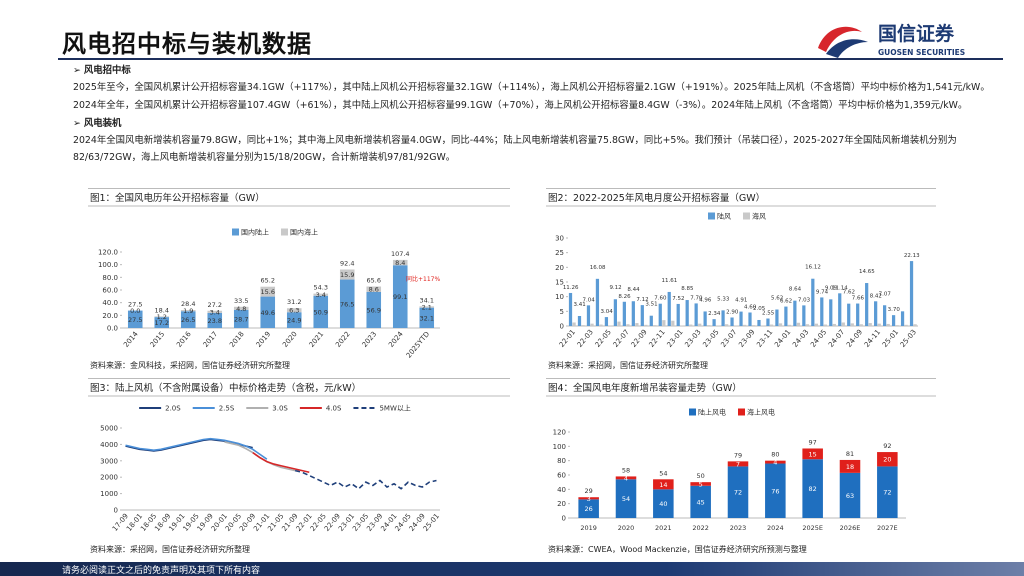 This screenshot has width=1024, height=576. Describe the element at coordinates (184, 339) in the screenshot. I see `x-tick-label: 2016` at that location.